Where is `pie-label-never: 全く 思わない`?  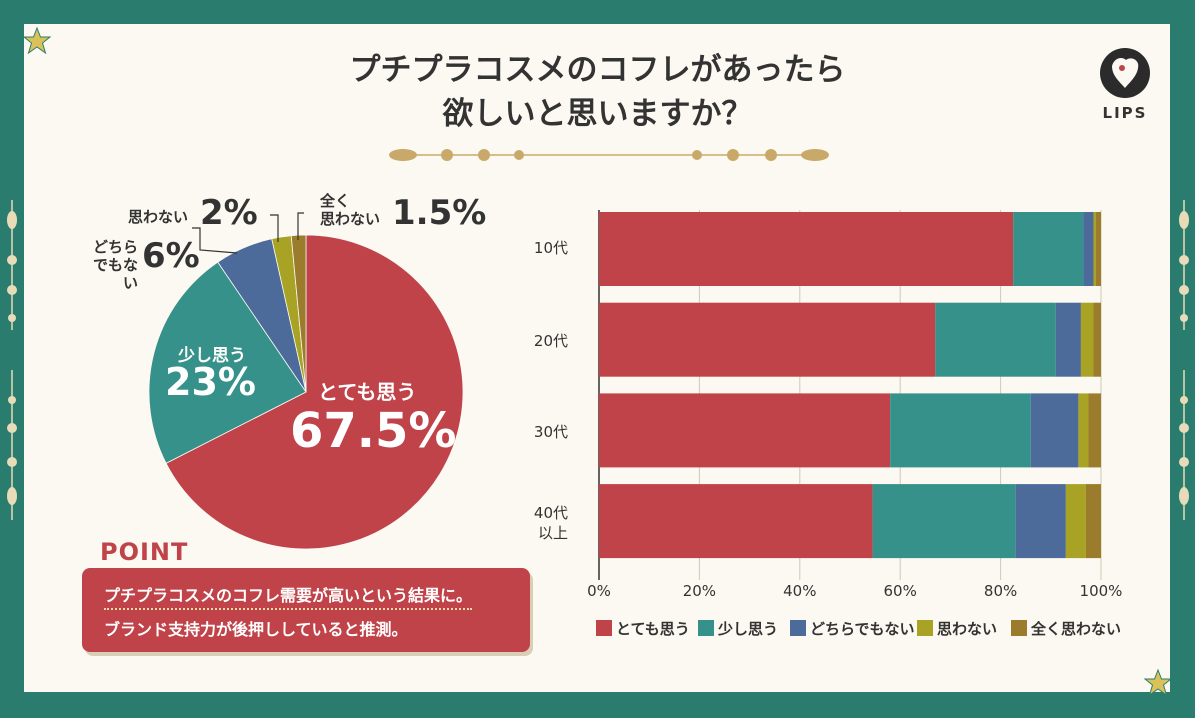
pie-label-never: 全く 思わない is located at coordinates (350, 210).